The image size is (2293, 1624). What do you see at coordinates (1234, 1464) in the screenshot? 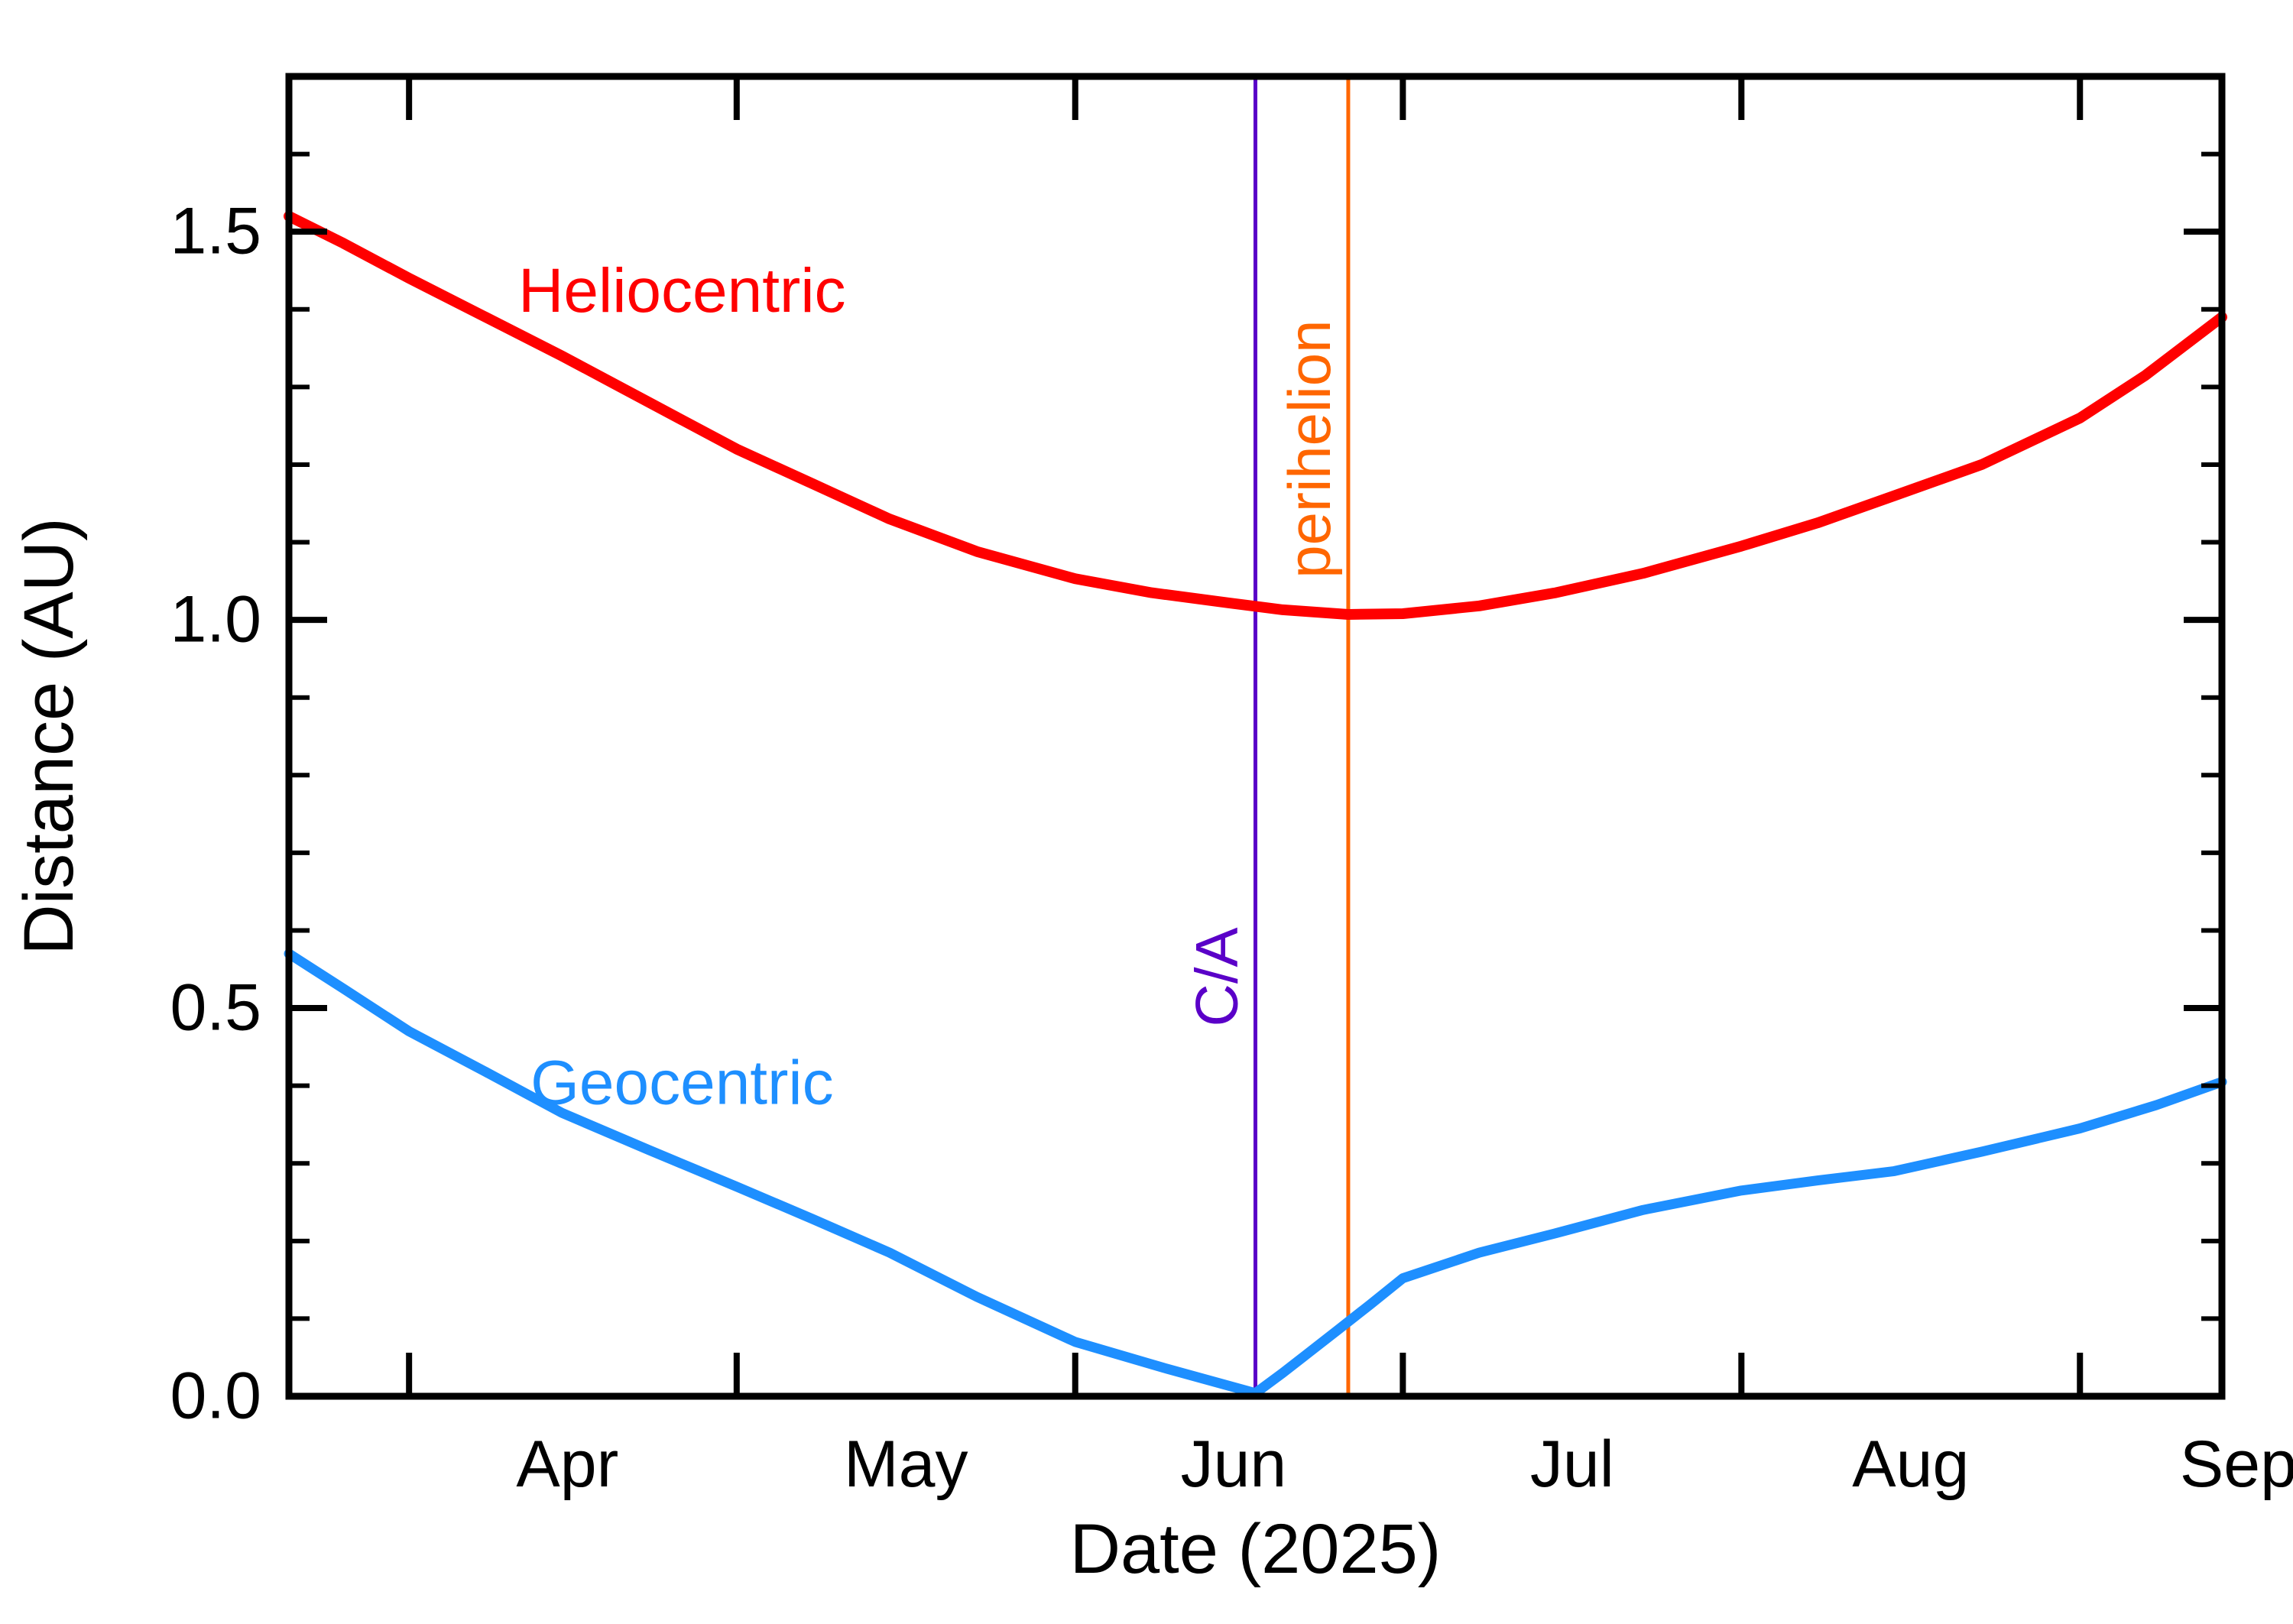
I see `x-month-label-jun: Jun` at bounding box center [1234, 1464].